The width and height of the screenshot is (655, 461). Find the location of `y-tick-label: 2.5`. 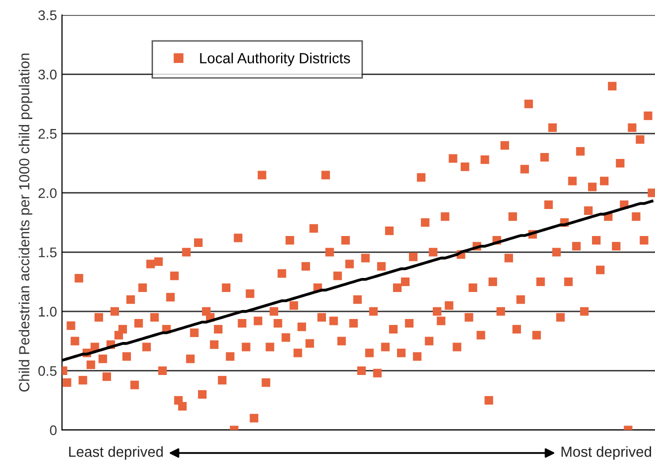

y-tick-label: 2.5 is located at coordinates (47, 133).